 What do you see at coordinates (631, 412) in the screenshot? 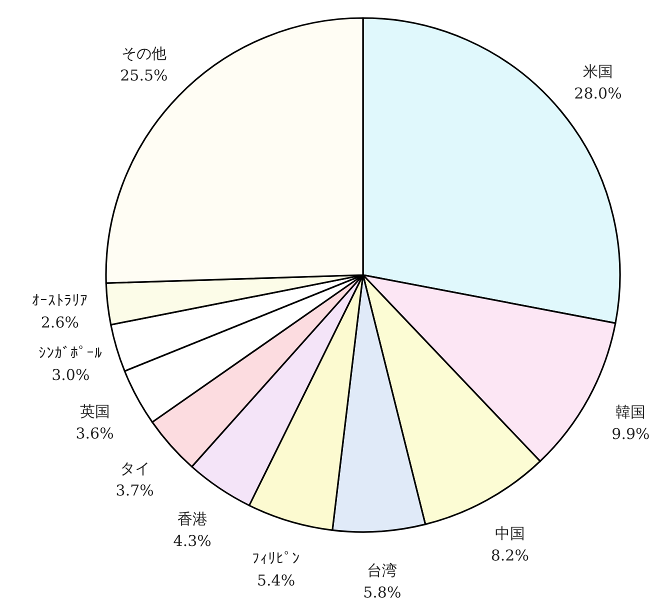
I see `slice-label: 韓国` at bounding box center [631, 412].